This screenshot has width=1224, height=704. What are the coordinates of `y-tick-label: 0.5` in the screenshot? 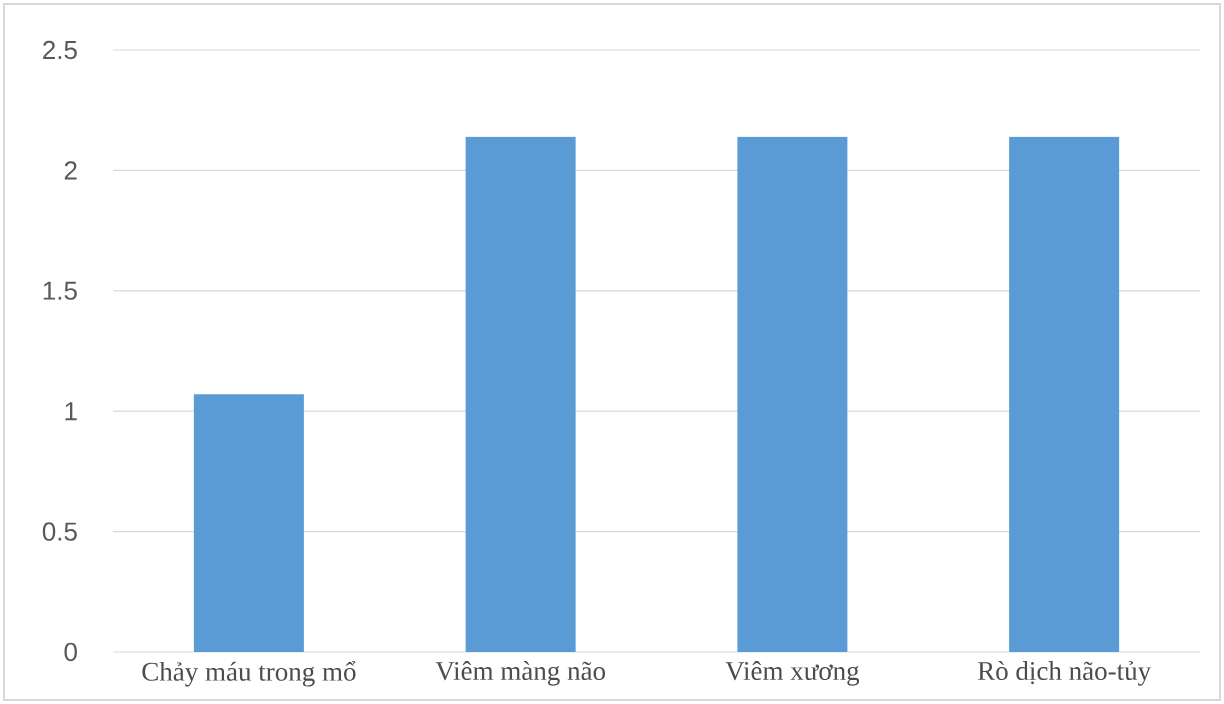 It's located at (59, 531).